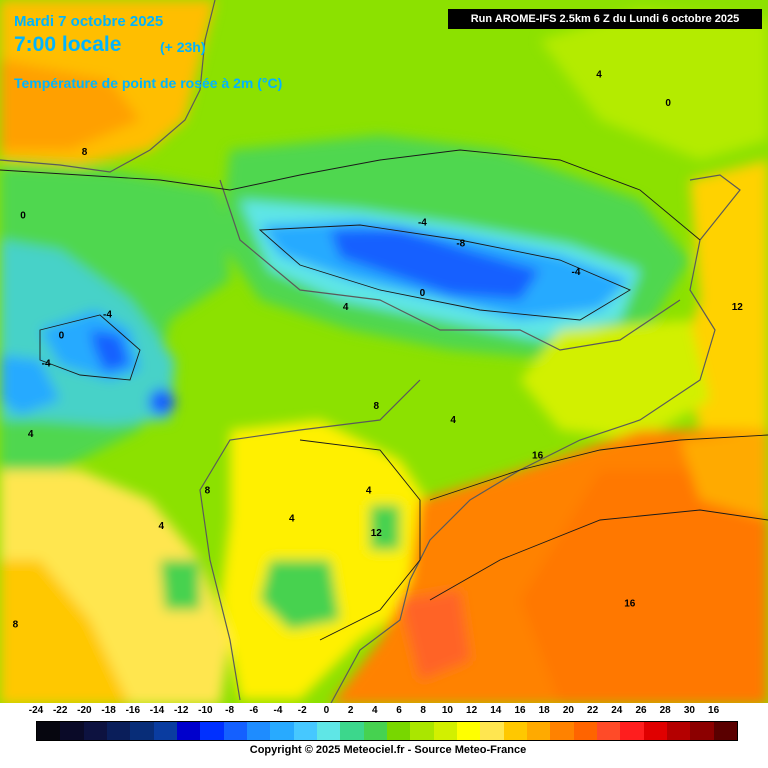 Image resolution: width=768 pixels, height=768 pixels. Describe the element at coordinates (181, 710) in the screenshot. I see `legend-tick: -12` at that location.